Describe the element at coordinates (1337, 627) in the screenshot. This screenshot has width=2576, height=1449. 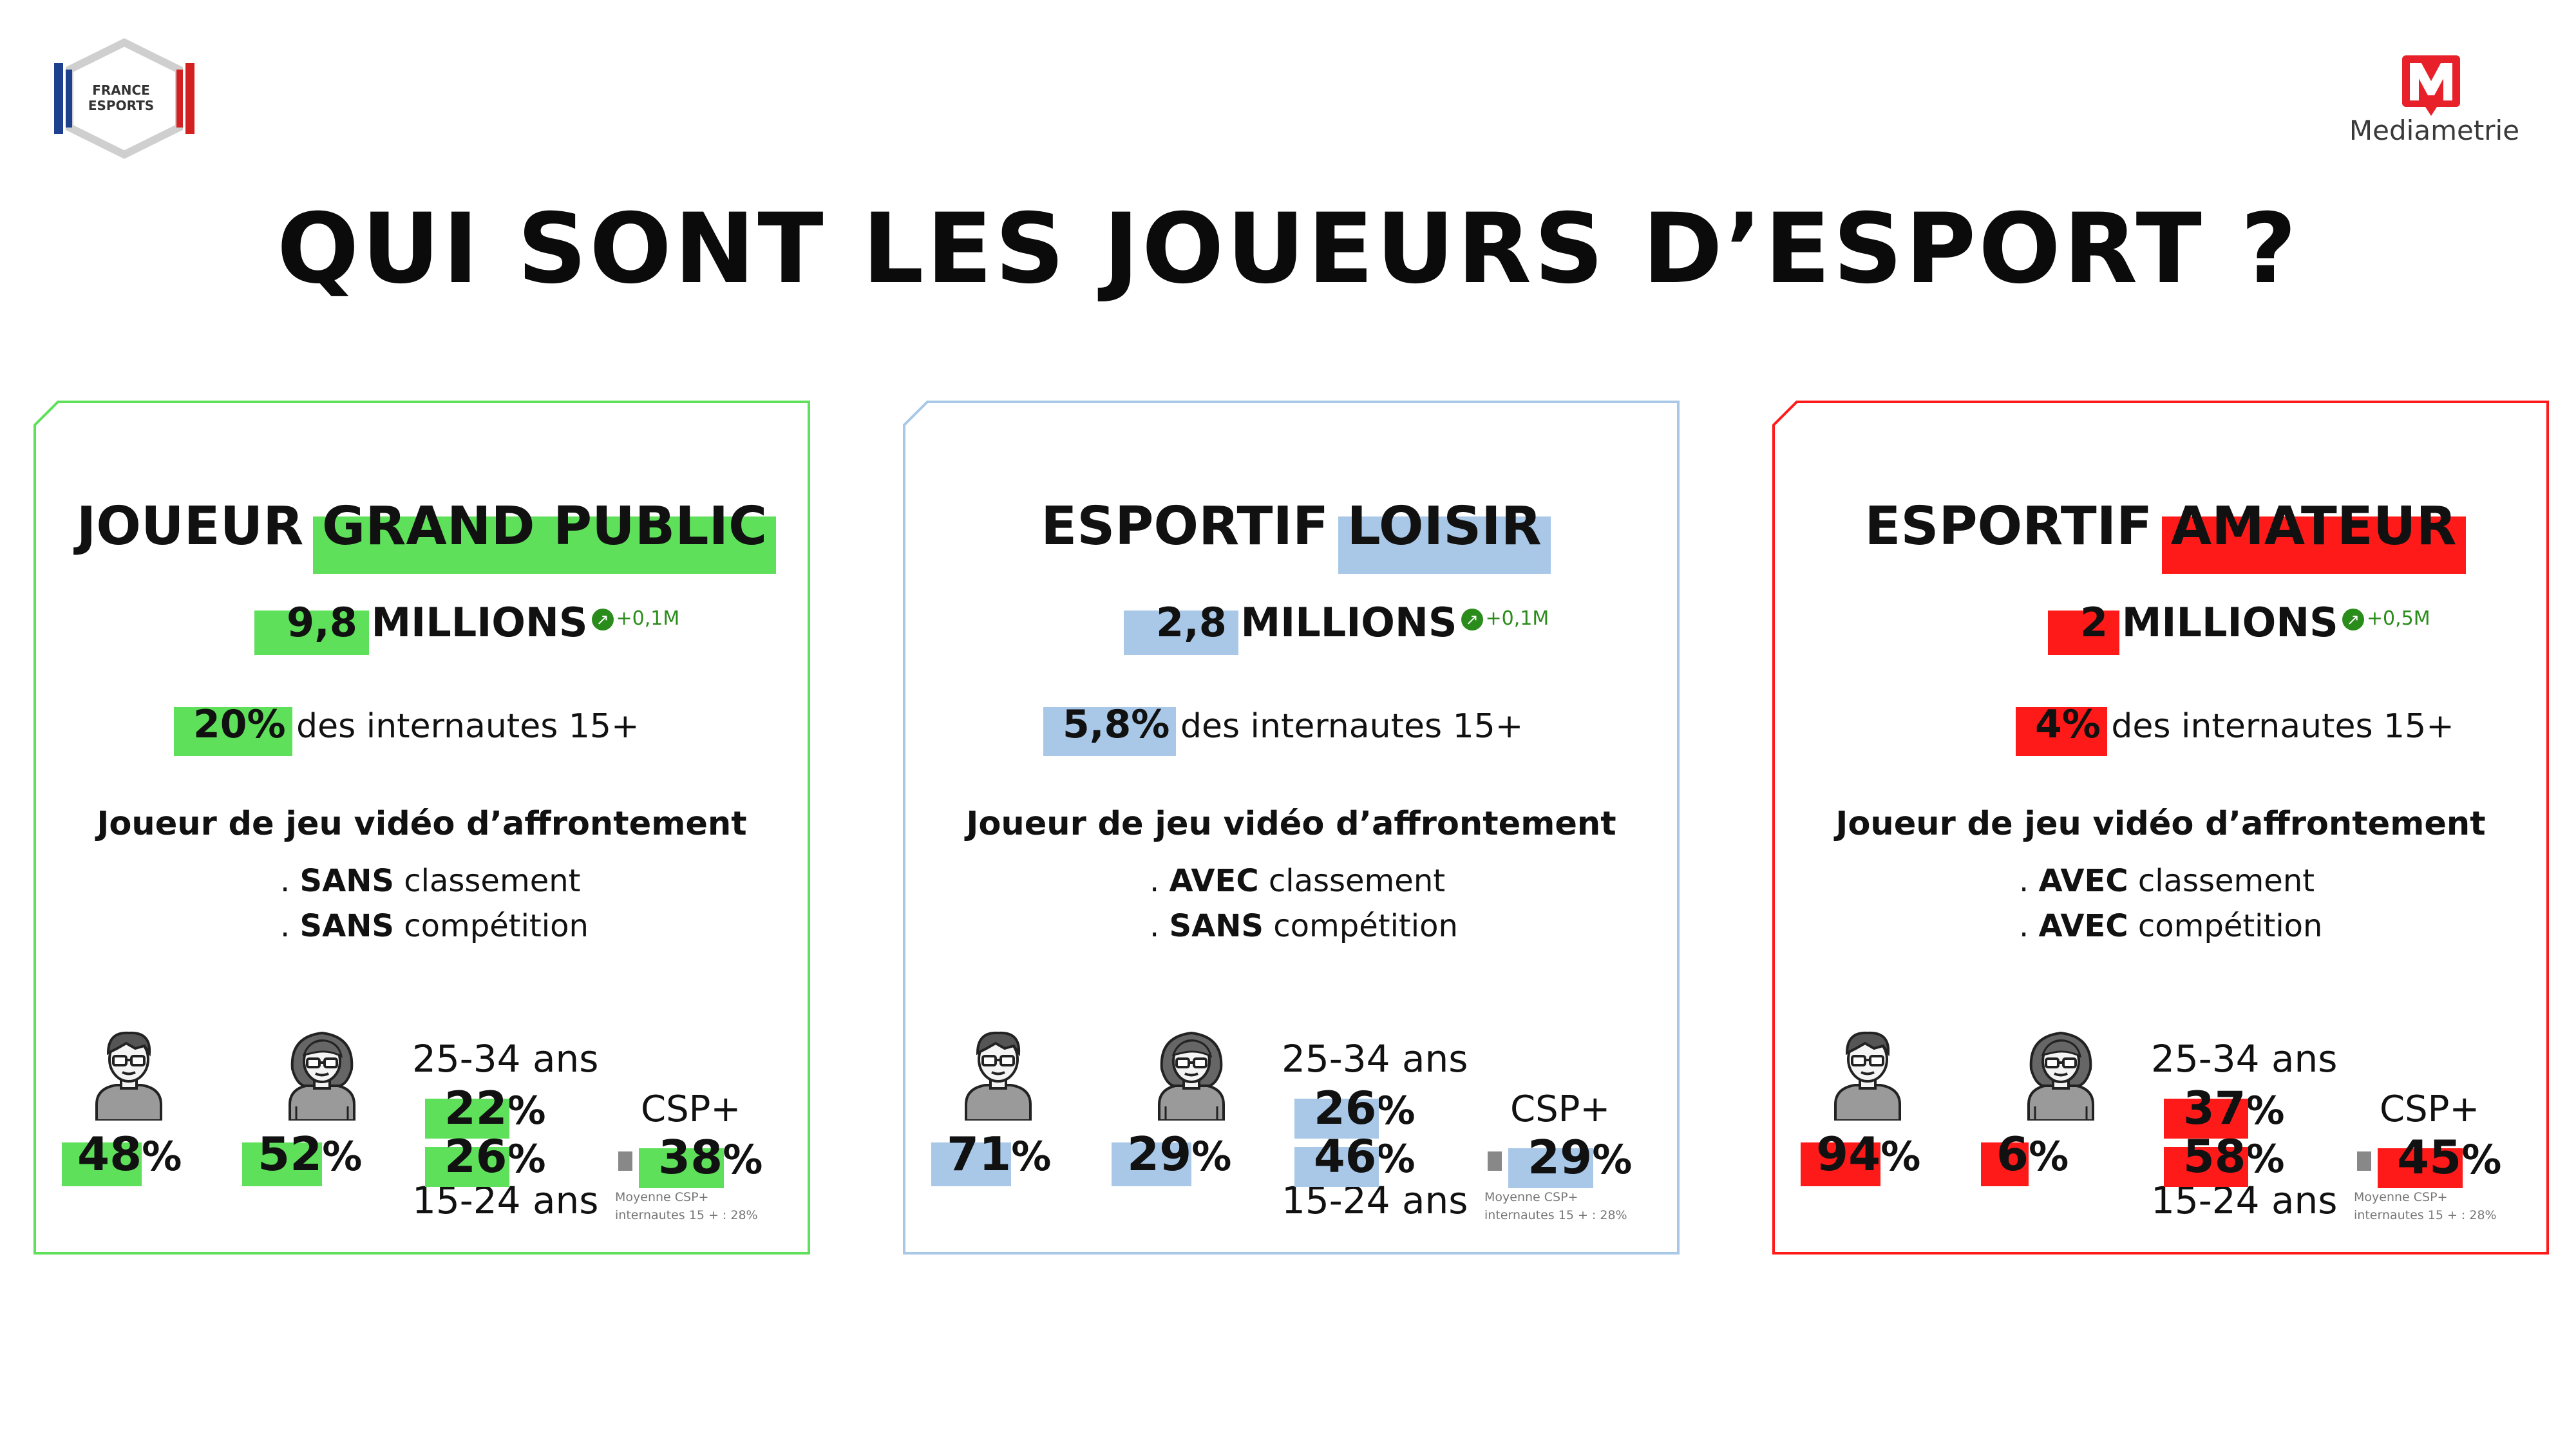
I see `player-count: 2,8 MILLIONS ↗ +0,1M` at that location.